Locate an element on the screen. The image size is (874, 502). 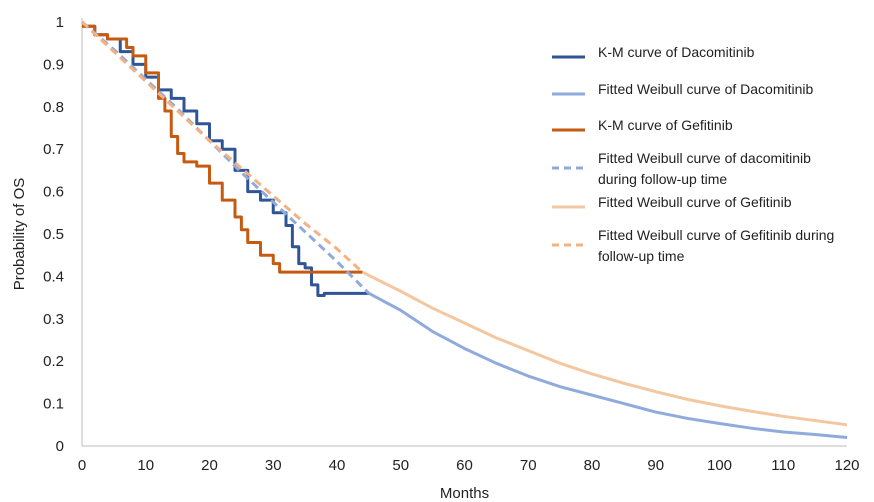
x-tick-label: 50 is located at coordinates (400, 465).